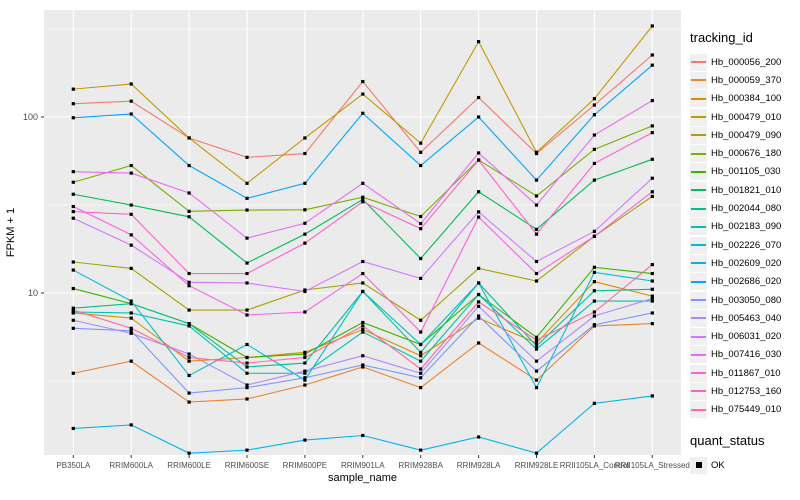  Describe the element at coordinates (746, 300) in the screenshot. I see `legend-entry-label: Hb_003050_080` at that location.